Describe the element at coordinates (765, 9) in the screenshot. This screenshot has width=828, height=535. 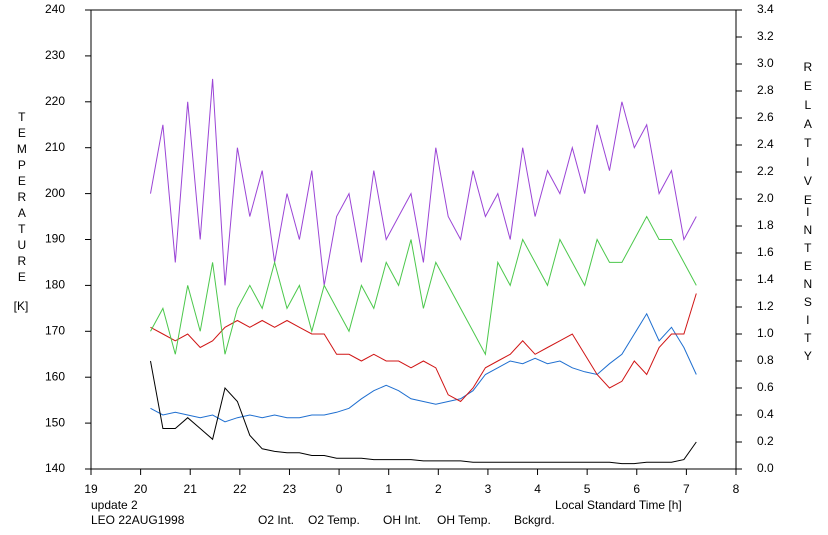
I see `y2-tick-label: 3.4` at that location.